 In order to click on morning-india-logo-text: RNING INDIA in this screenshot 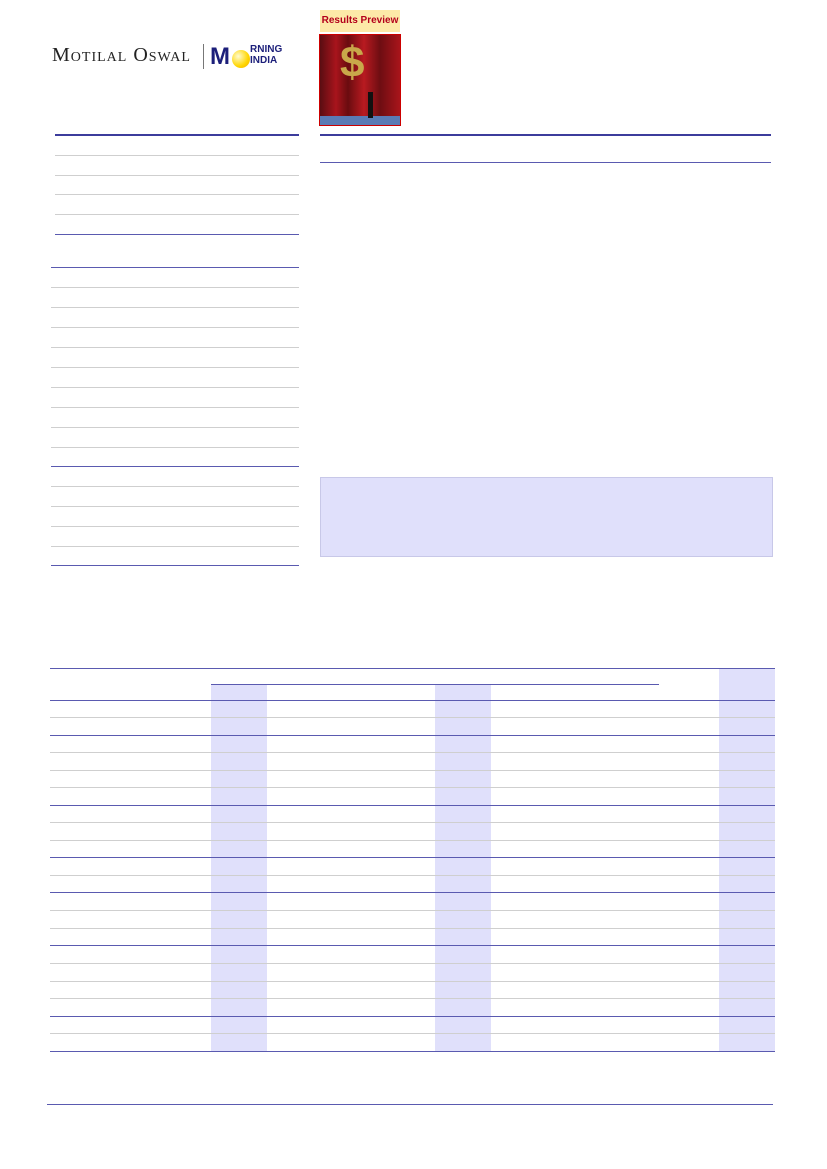, I will do `click(266, 55)`.